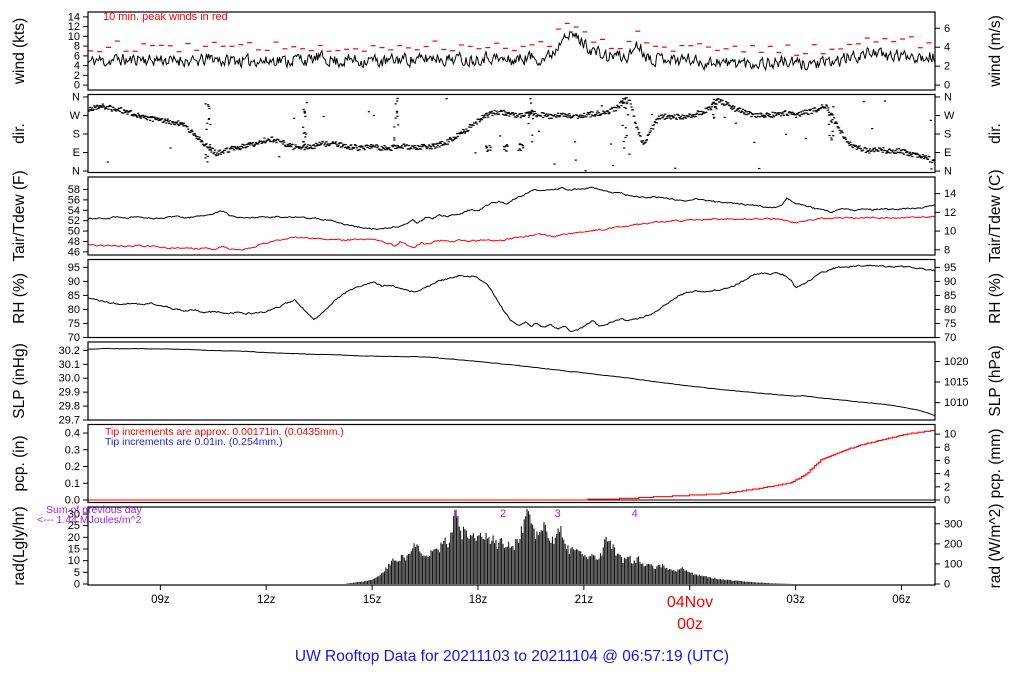 This screenshot has height=700, width=1024. Describe the element at coordinates (795, 600) in the screenshot. I see `xtick-label: 03z` at that location.